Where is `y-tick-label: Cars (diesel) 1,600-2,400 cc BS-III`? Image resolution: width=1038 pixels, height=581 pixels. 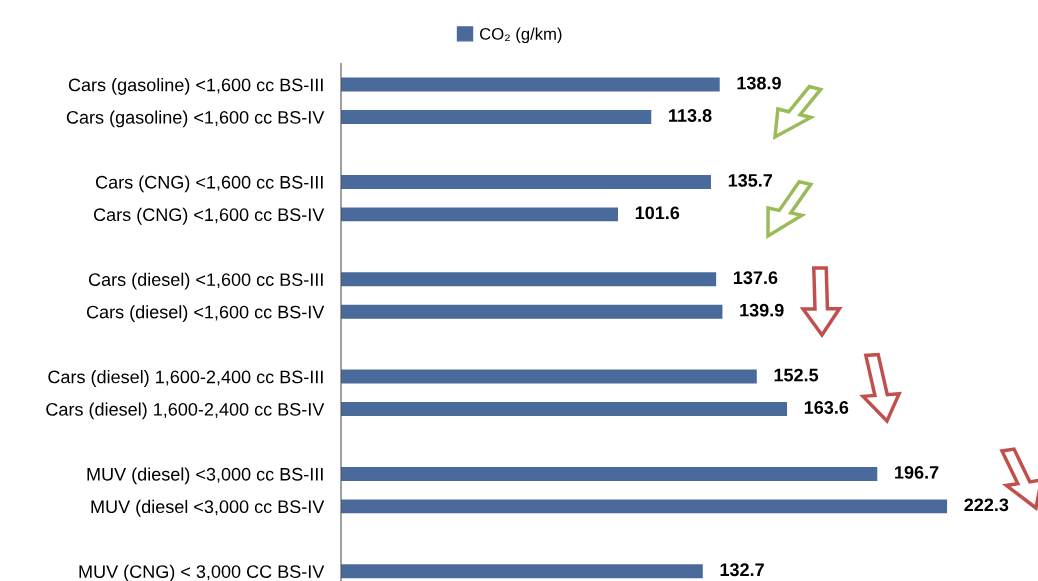
y-tick-label: Cars (diesel) 1,600-2,400 cc BS-III is located at coordinates (185, 378).